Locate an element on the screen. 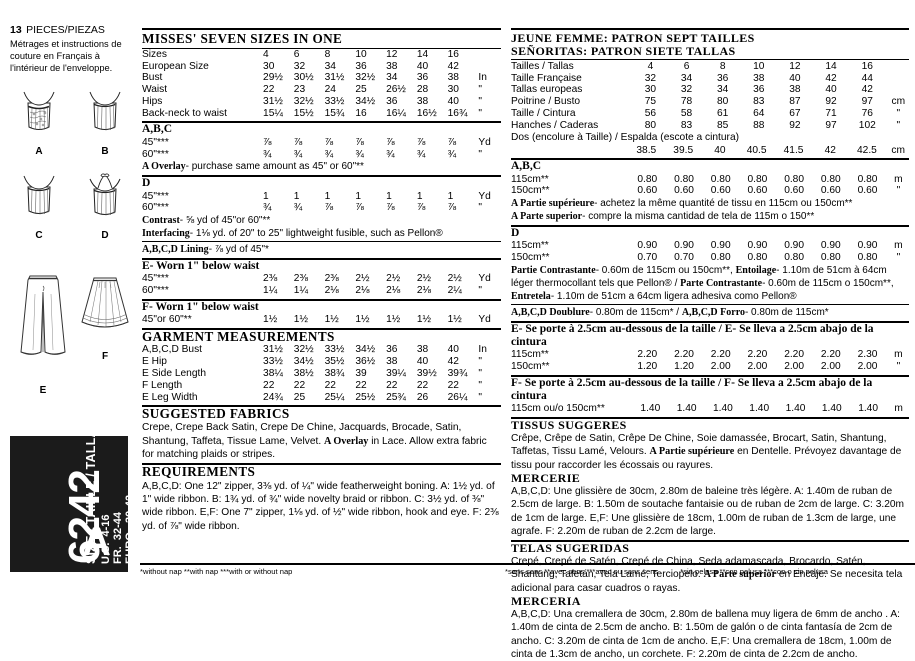 The width and height of the screenshot is (915, 661). row-value: 4 is located at coordinates (650, 66).